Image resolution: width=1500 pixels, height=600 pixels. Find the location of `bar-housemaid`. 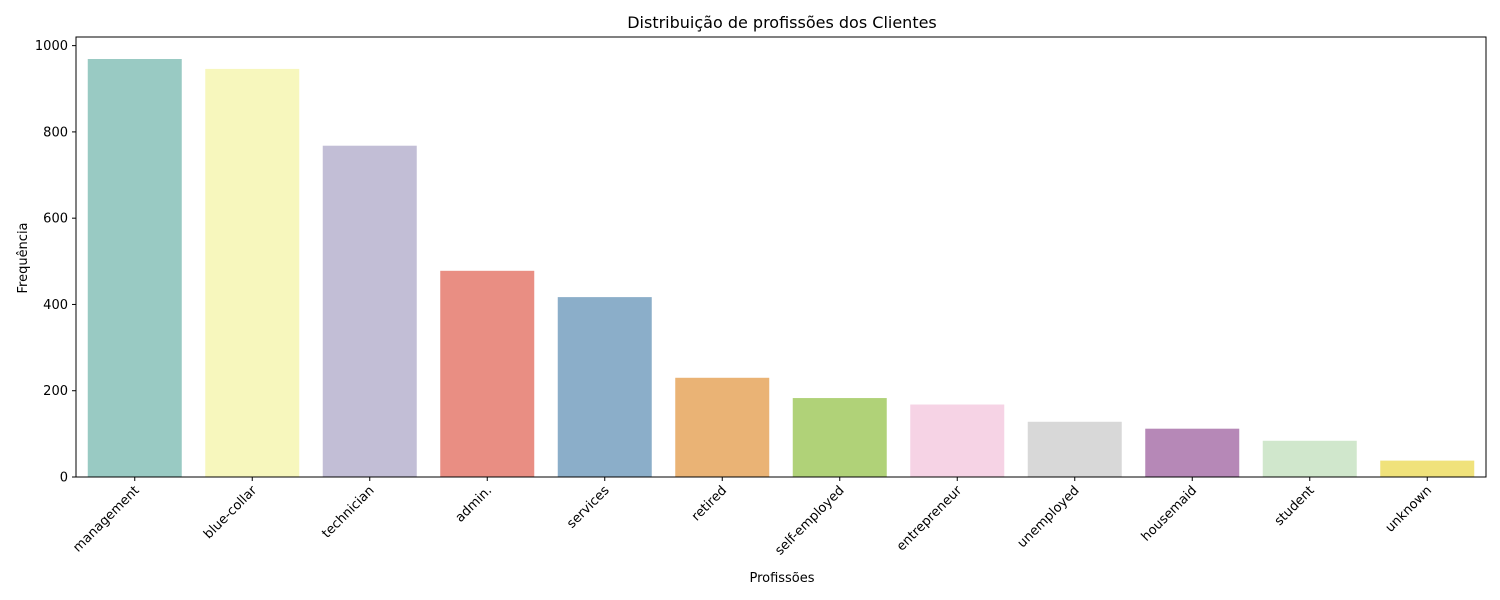

bar-housemaid is located at coordinates (1192, 452).